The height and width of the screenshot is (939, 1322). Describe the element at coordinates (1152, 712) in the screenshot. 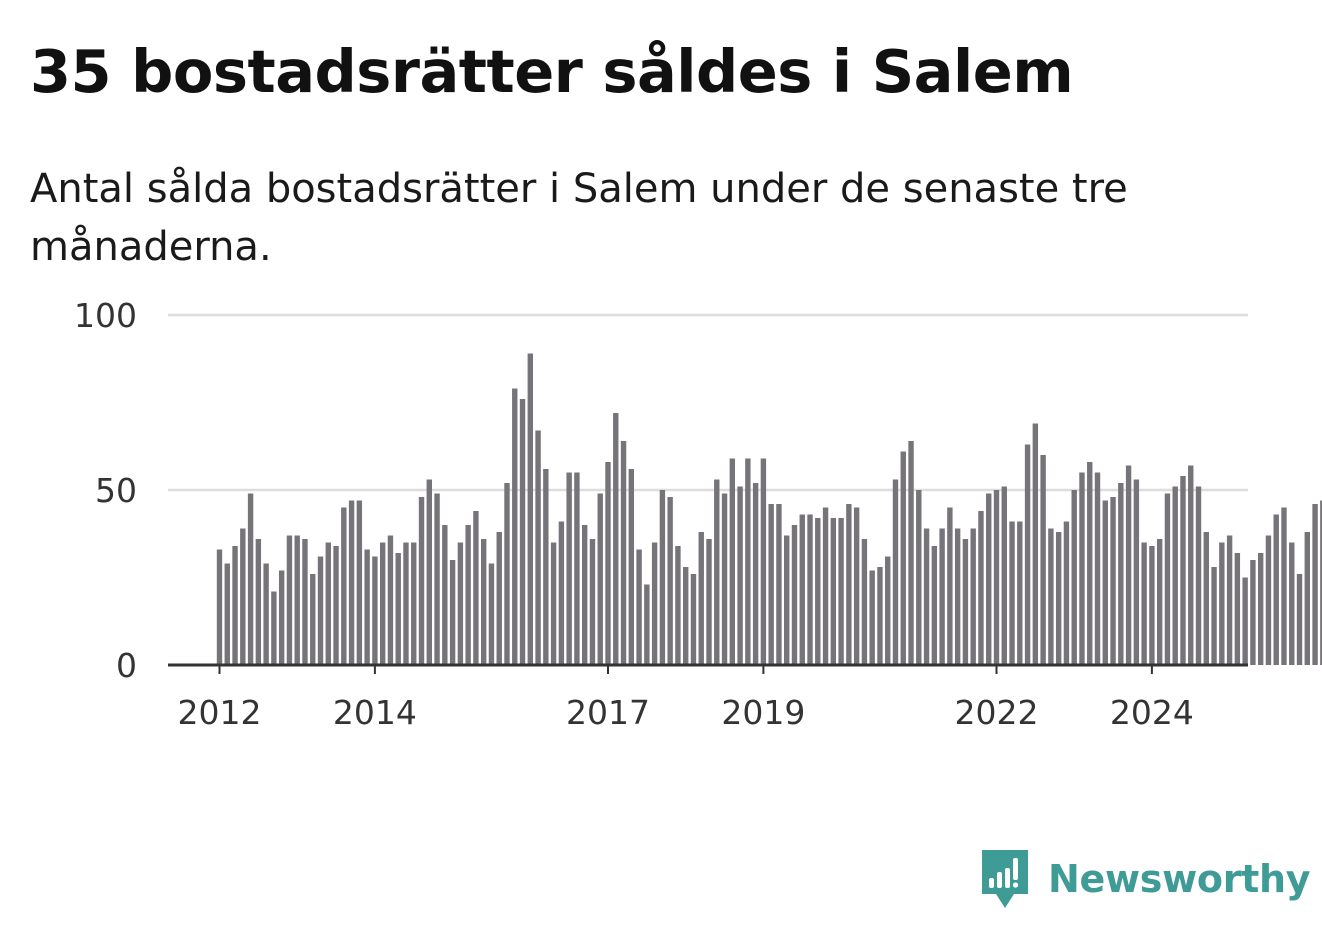

I see `x-tick-label: 2024` at that location.